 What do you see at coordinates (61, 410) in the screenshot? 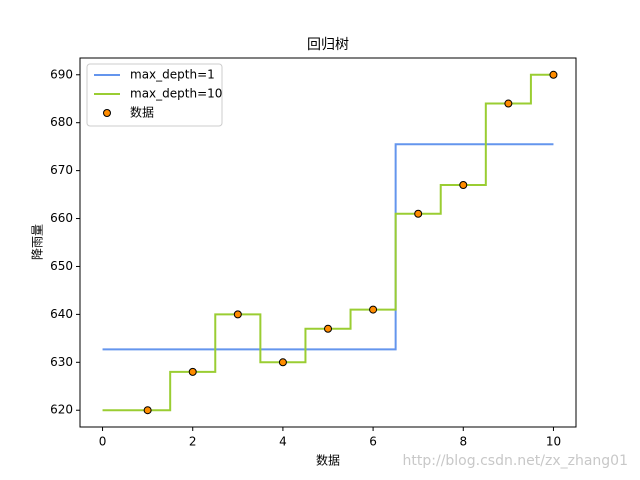
I see `y-tick-label: 620` at bounding box center [61, 410].